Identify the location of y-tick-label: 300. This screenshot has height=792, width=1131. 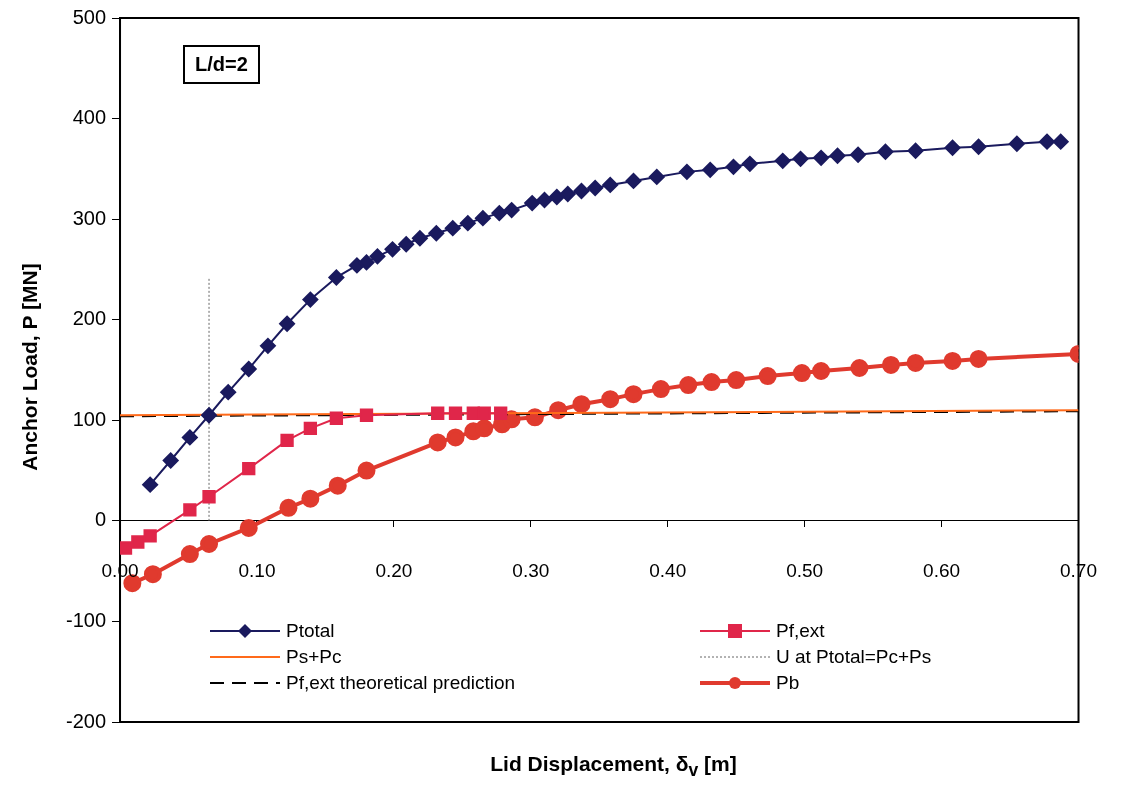
(89, 217).